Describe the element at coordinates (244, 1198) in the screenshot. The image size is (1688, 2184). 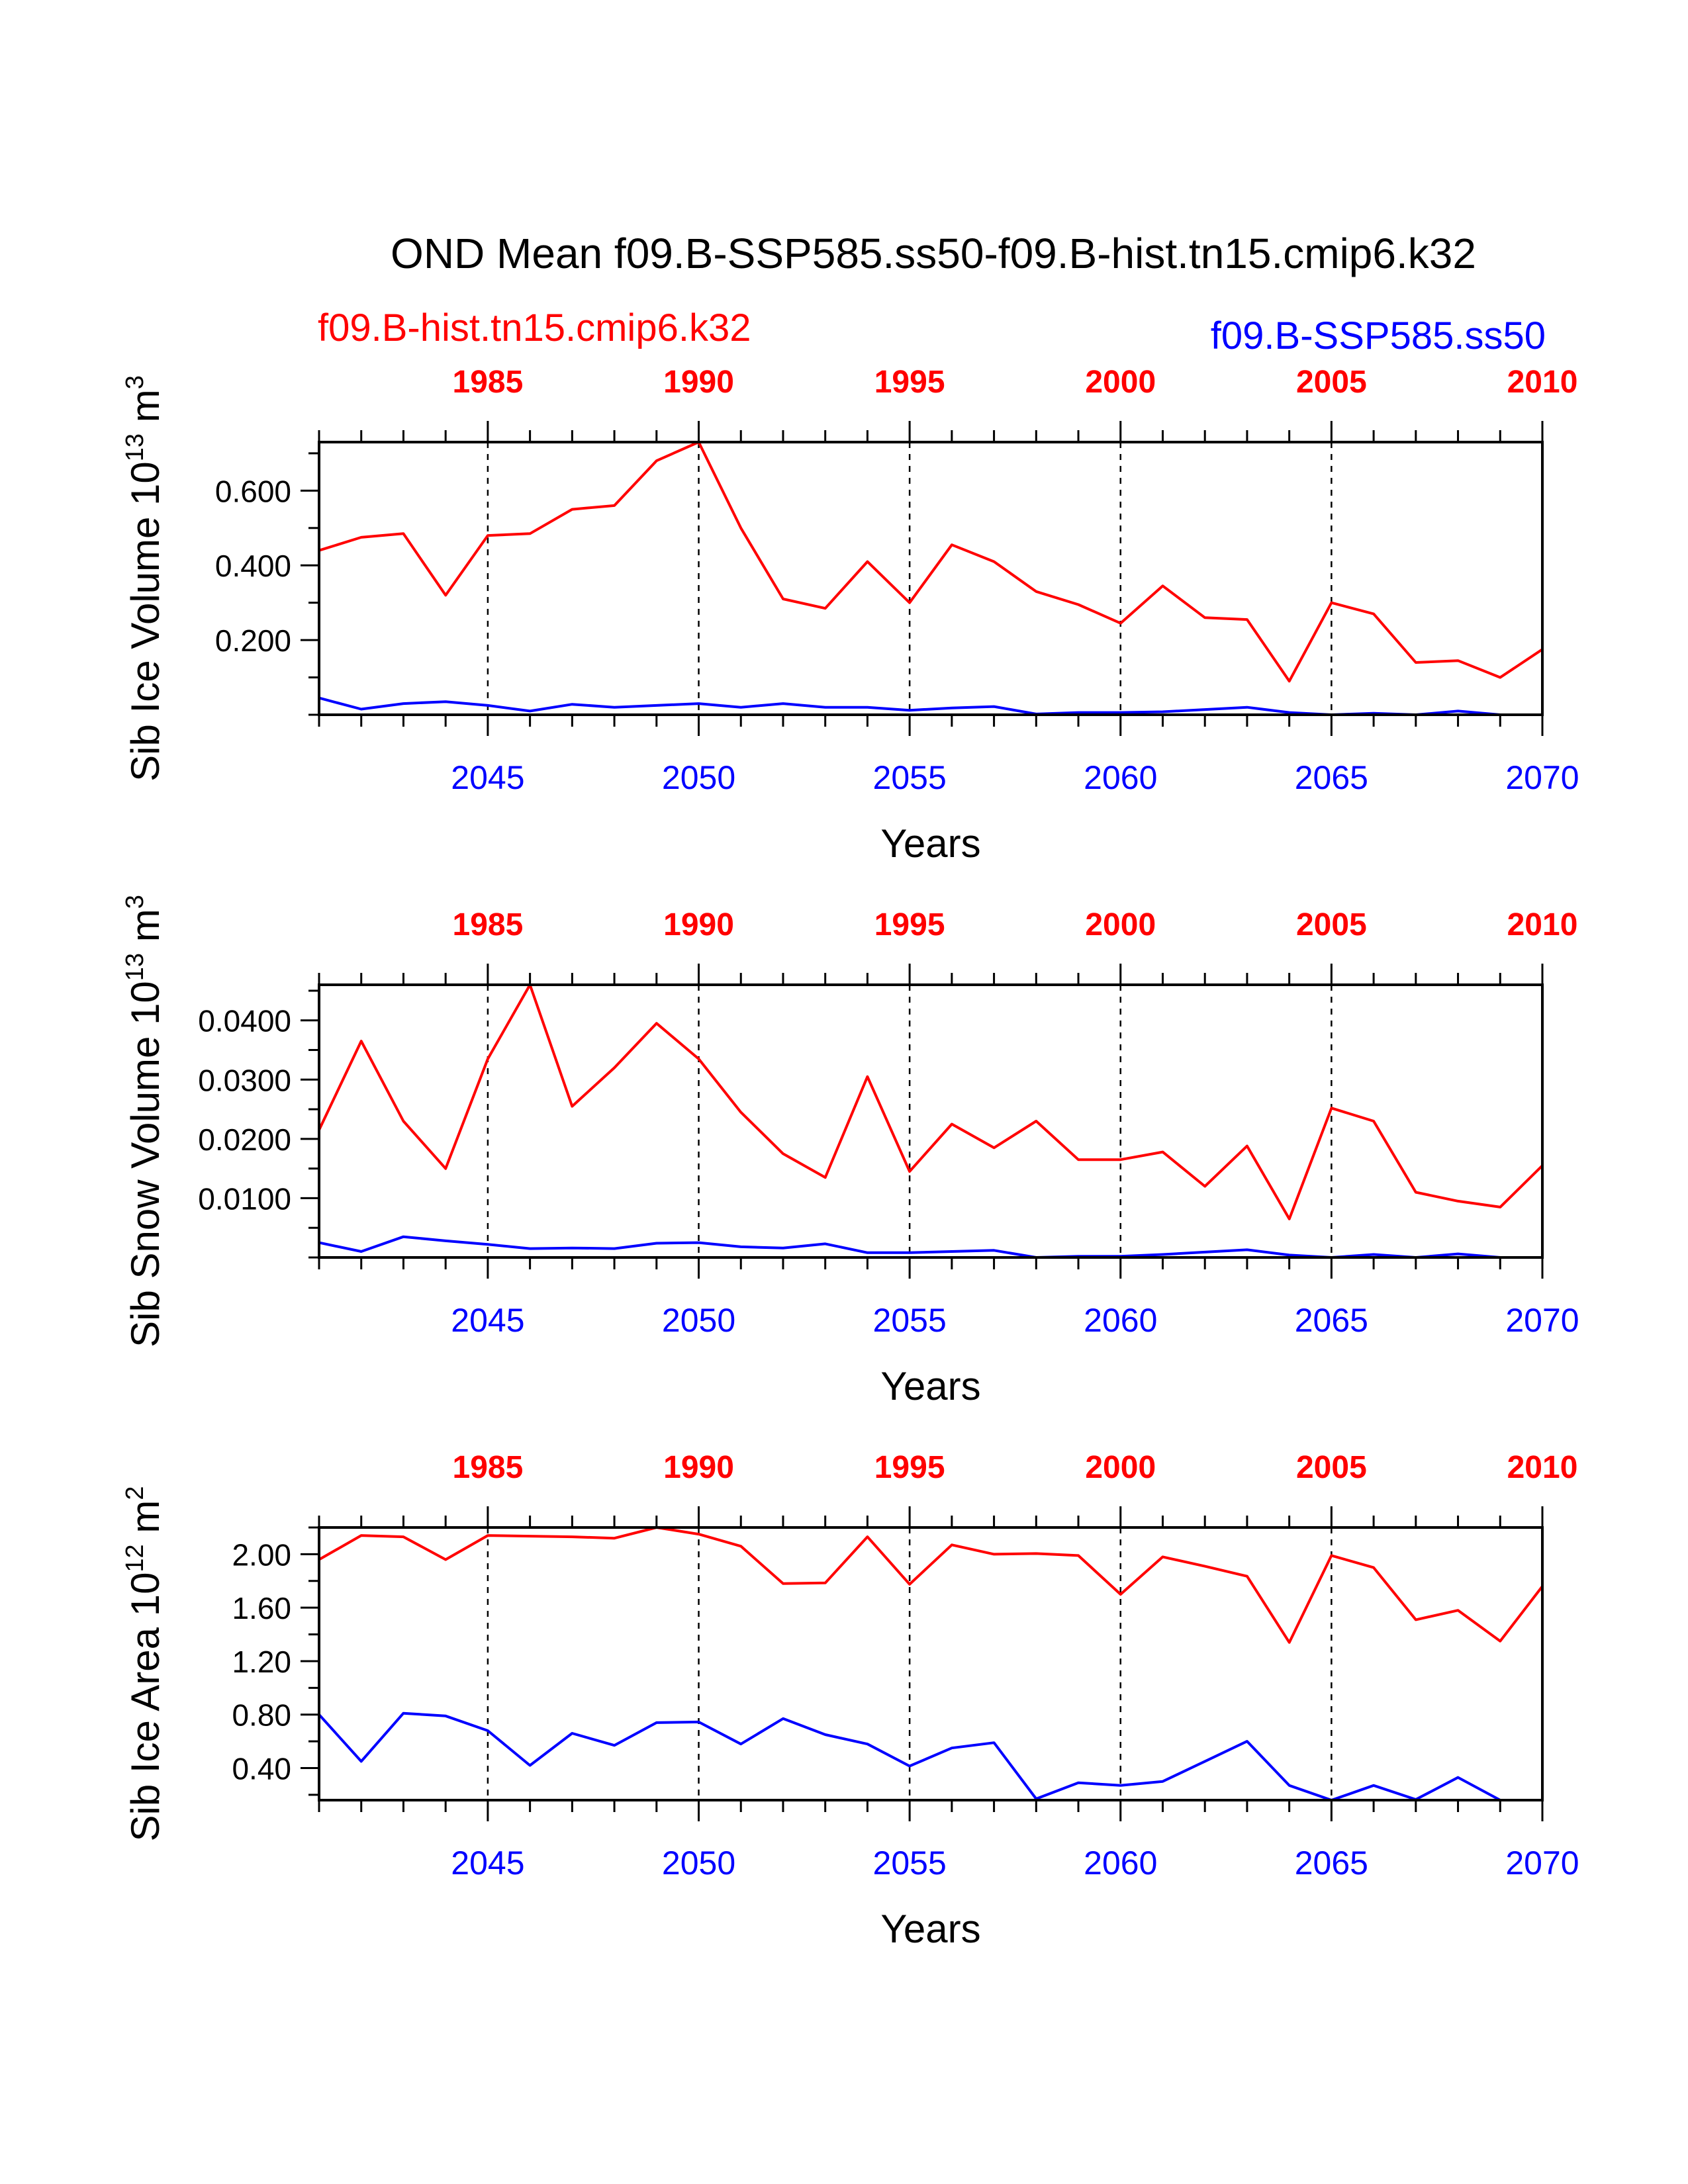
I see `y-tick-label: 0.0100` at that location.